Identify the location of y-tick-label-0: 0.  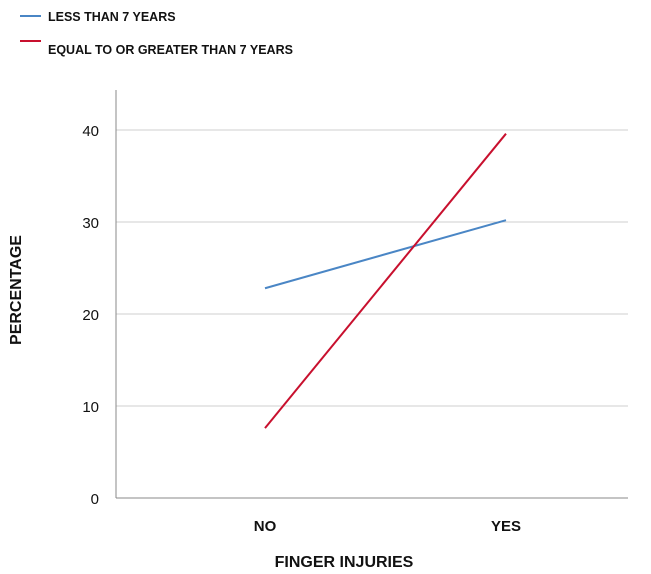
(95, 499).